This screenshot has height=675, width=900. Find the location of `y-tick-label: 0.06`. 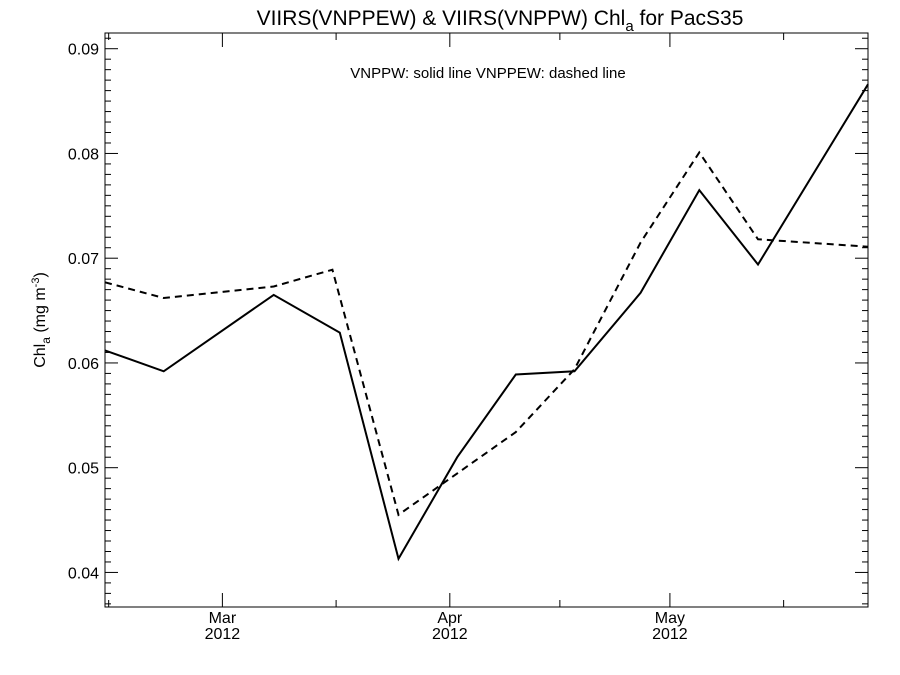

y-tick-label: 0.06 is located at coordinates (83, 364).